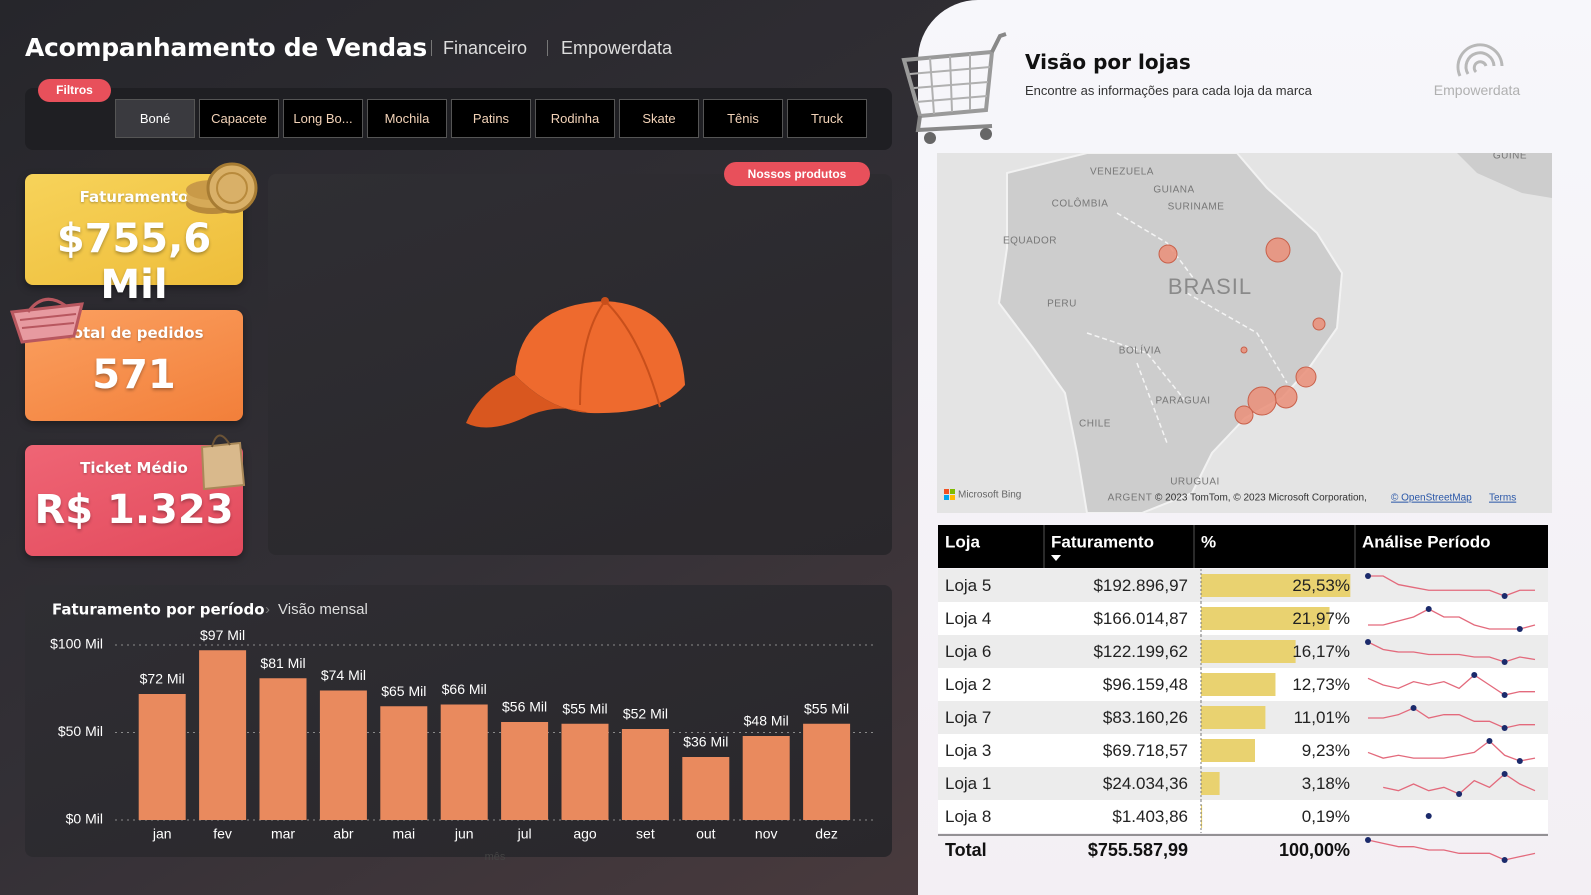 This screenshot has height=895, width=1591. Describe the element at coordinates (239, 118) in the screenshot. I see `filter-button: Capacete` at that location.